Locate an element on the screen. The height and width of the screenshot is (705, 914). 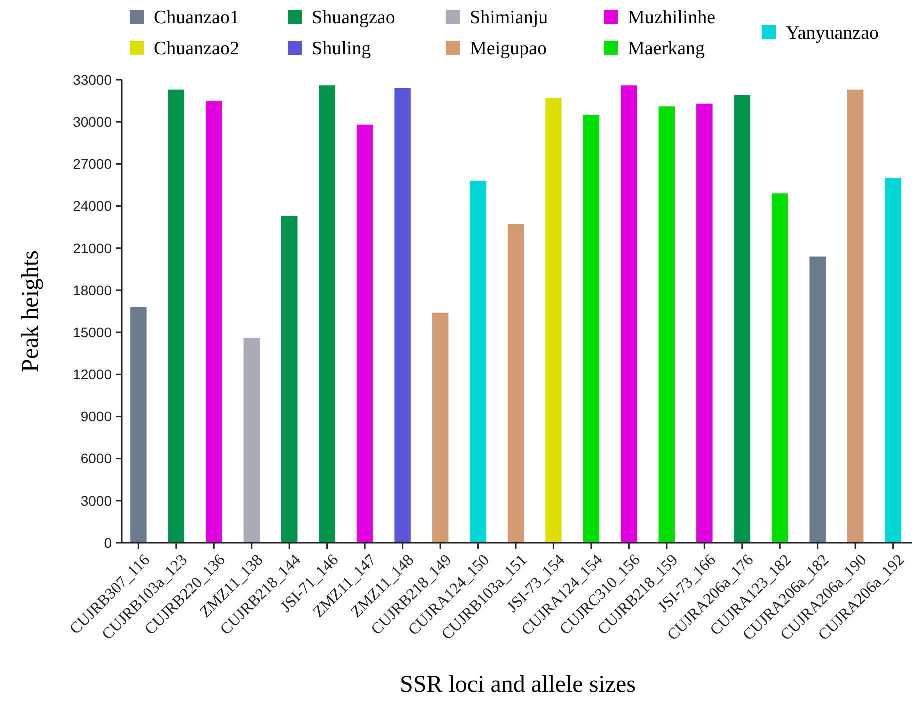
y-axis-title: Peak heights is located at coordinates (31, 311).